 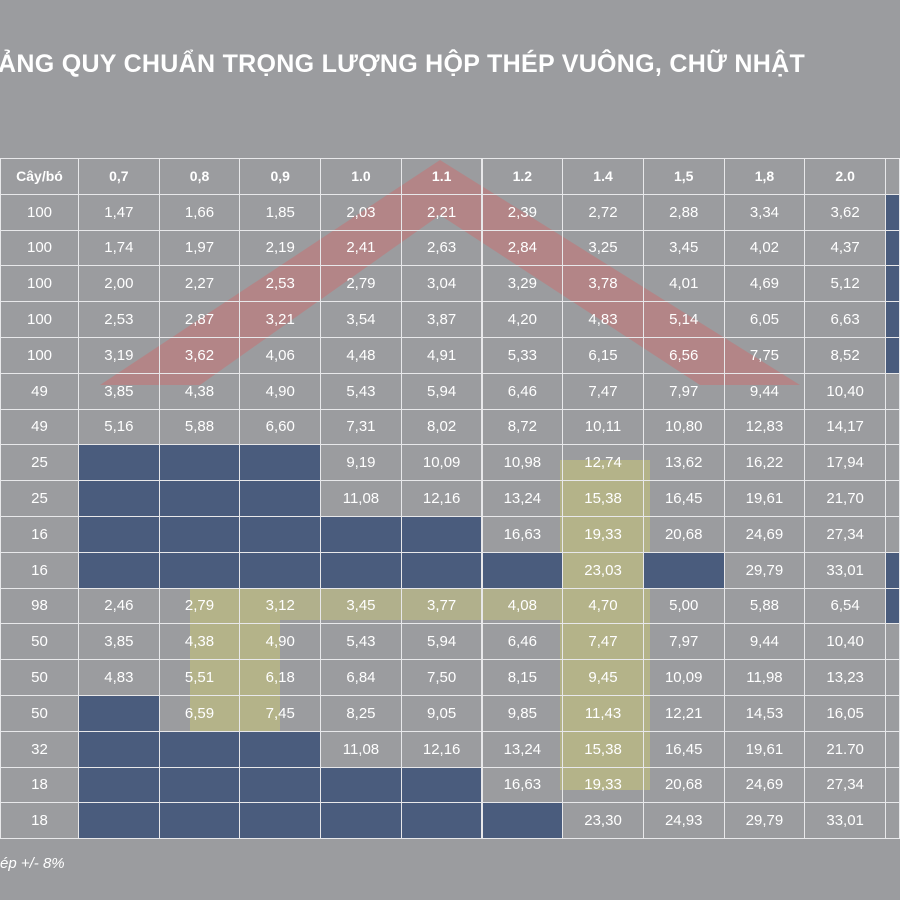 I want to click on cell: 2,03, so click(x=361, y=212).